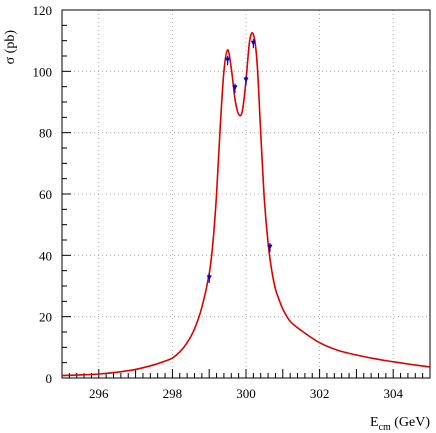 This screenshot has height=433, width=436. I want to click on x-axis-label-sub: cm, so click(385, 427).